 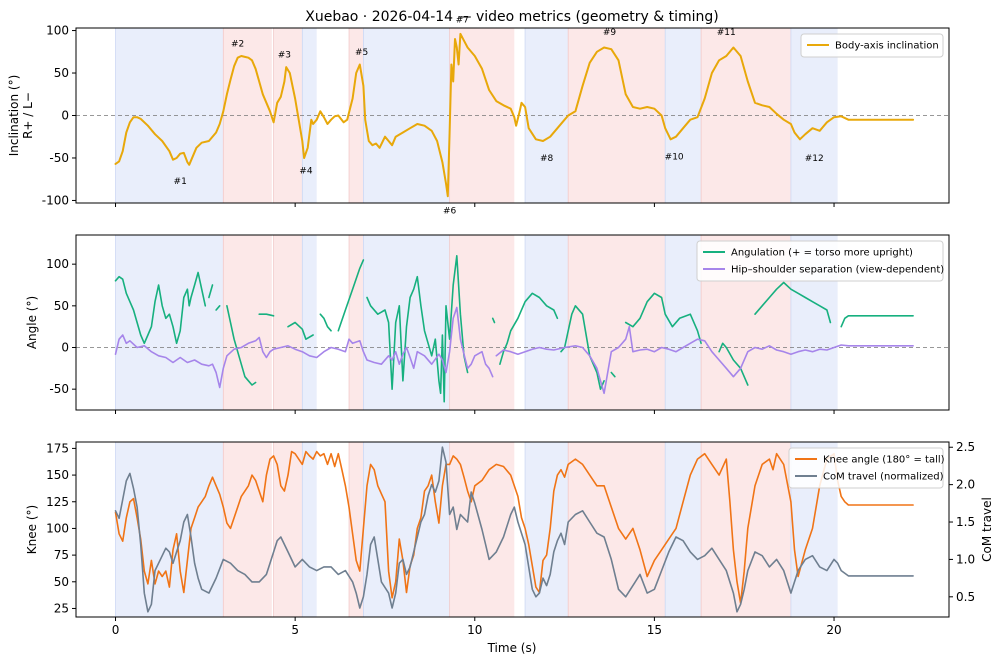 What do you see at coordinates (814, 159) in the screenshot?
I see `peak-annotation: #12` at bounding box center [814, 159].